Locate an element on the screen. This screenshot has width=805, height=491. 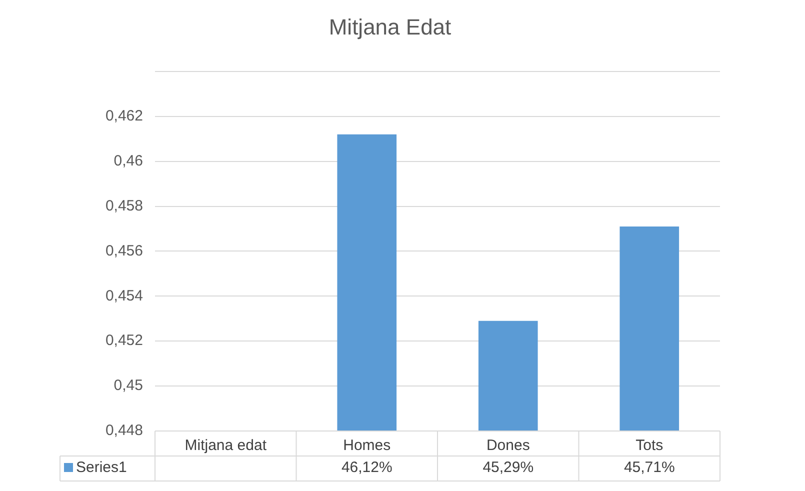
data-label: 45,71% is located at coordinates (649, 467).